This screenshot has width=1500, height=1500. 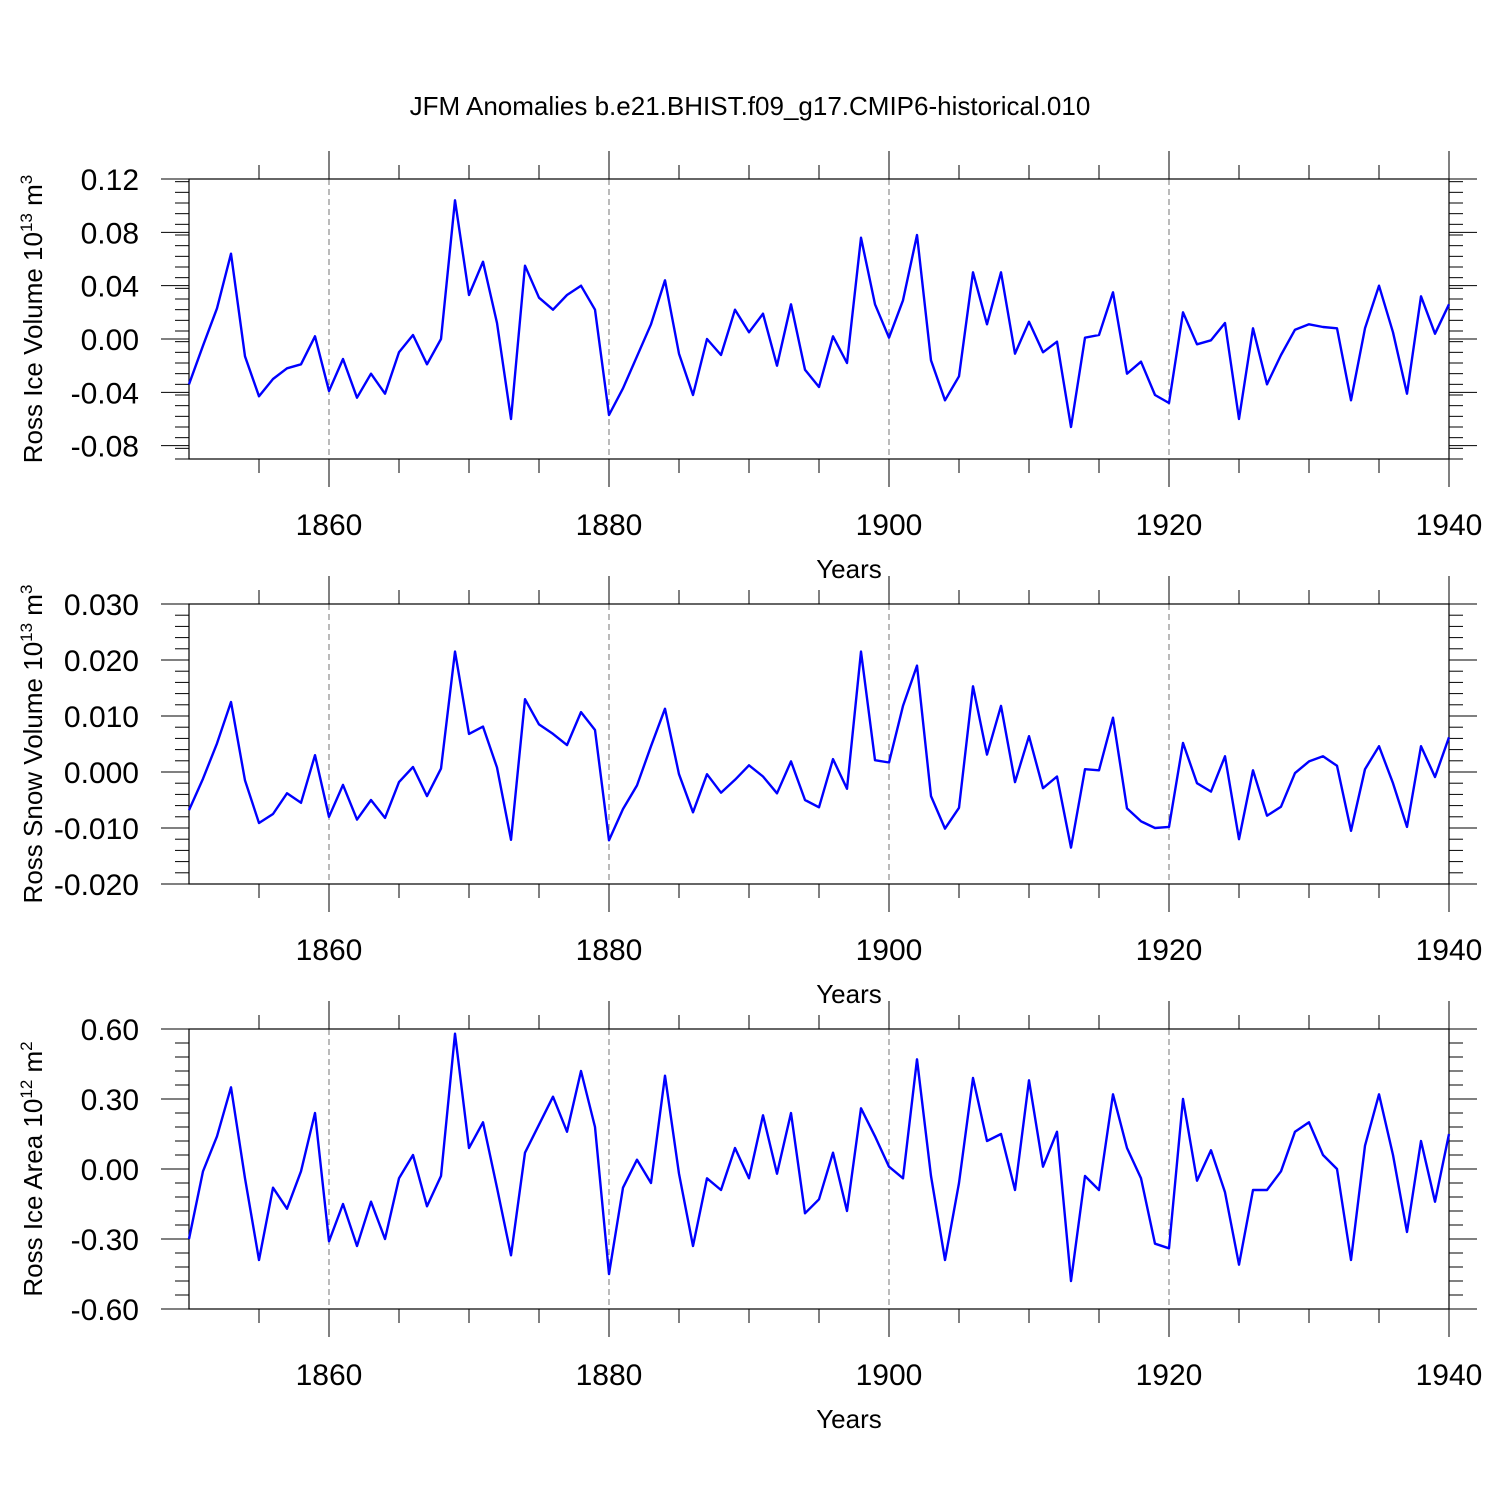 I want to click on y-tick-label: 0.010, so click(x=101, y=717).